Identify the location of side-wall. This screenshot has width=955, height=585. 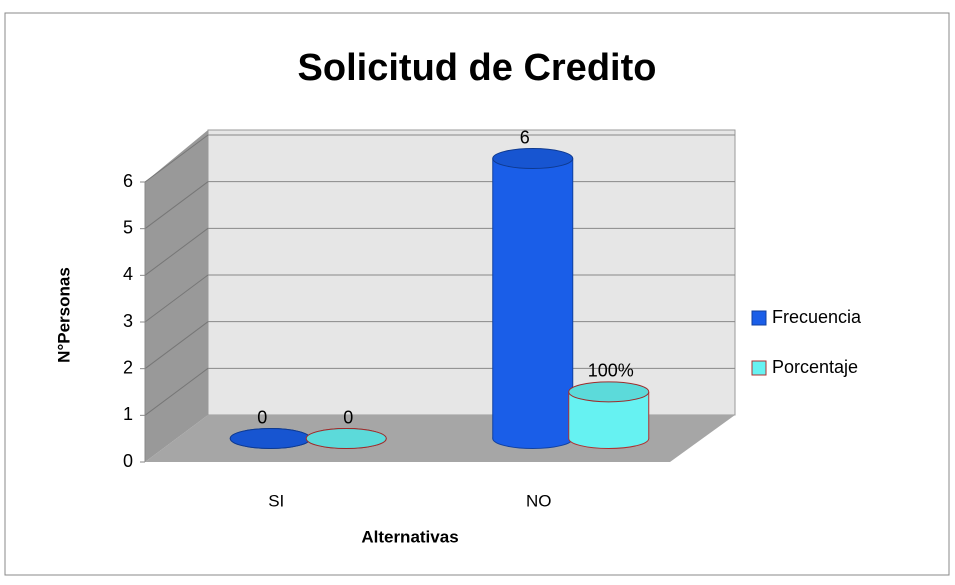
(176, 296).